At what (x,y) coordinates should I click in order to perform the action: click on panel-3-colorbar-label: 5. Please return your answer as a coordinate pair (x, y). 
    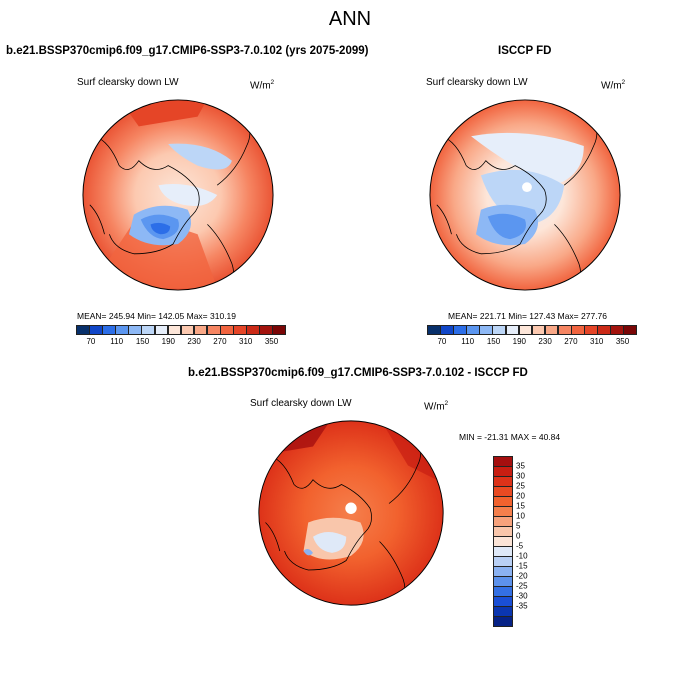
    Looking at the image, I should click on (518, 526).